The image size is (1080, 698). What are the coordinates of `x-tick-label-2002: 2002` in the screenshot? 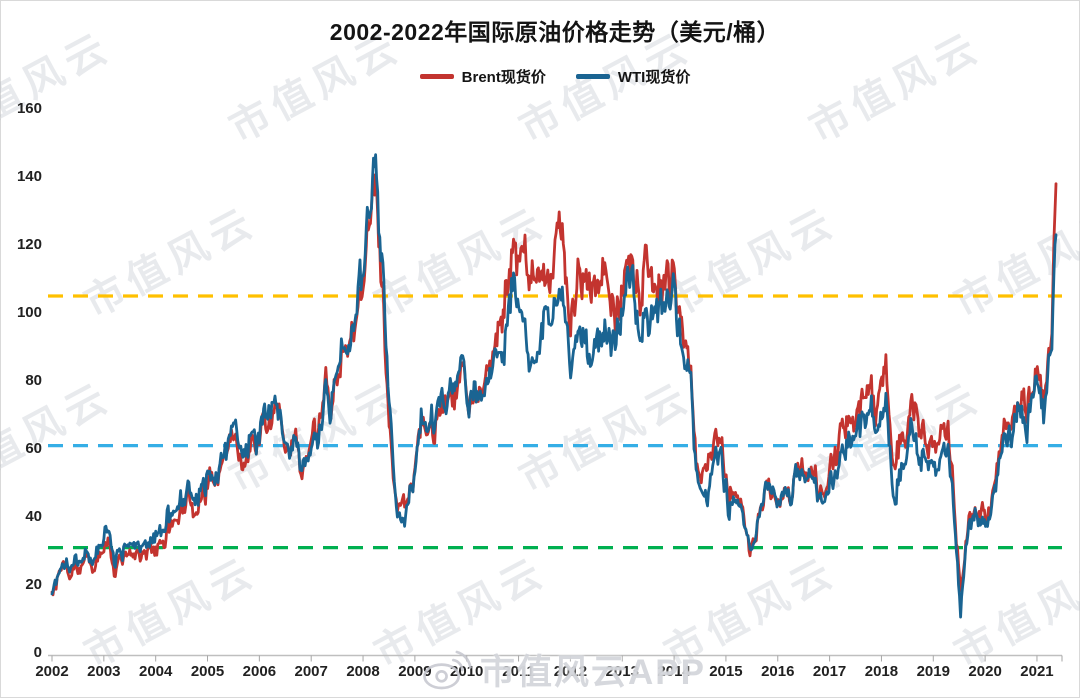 It's located at (52, 671).